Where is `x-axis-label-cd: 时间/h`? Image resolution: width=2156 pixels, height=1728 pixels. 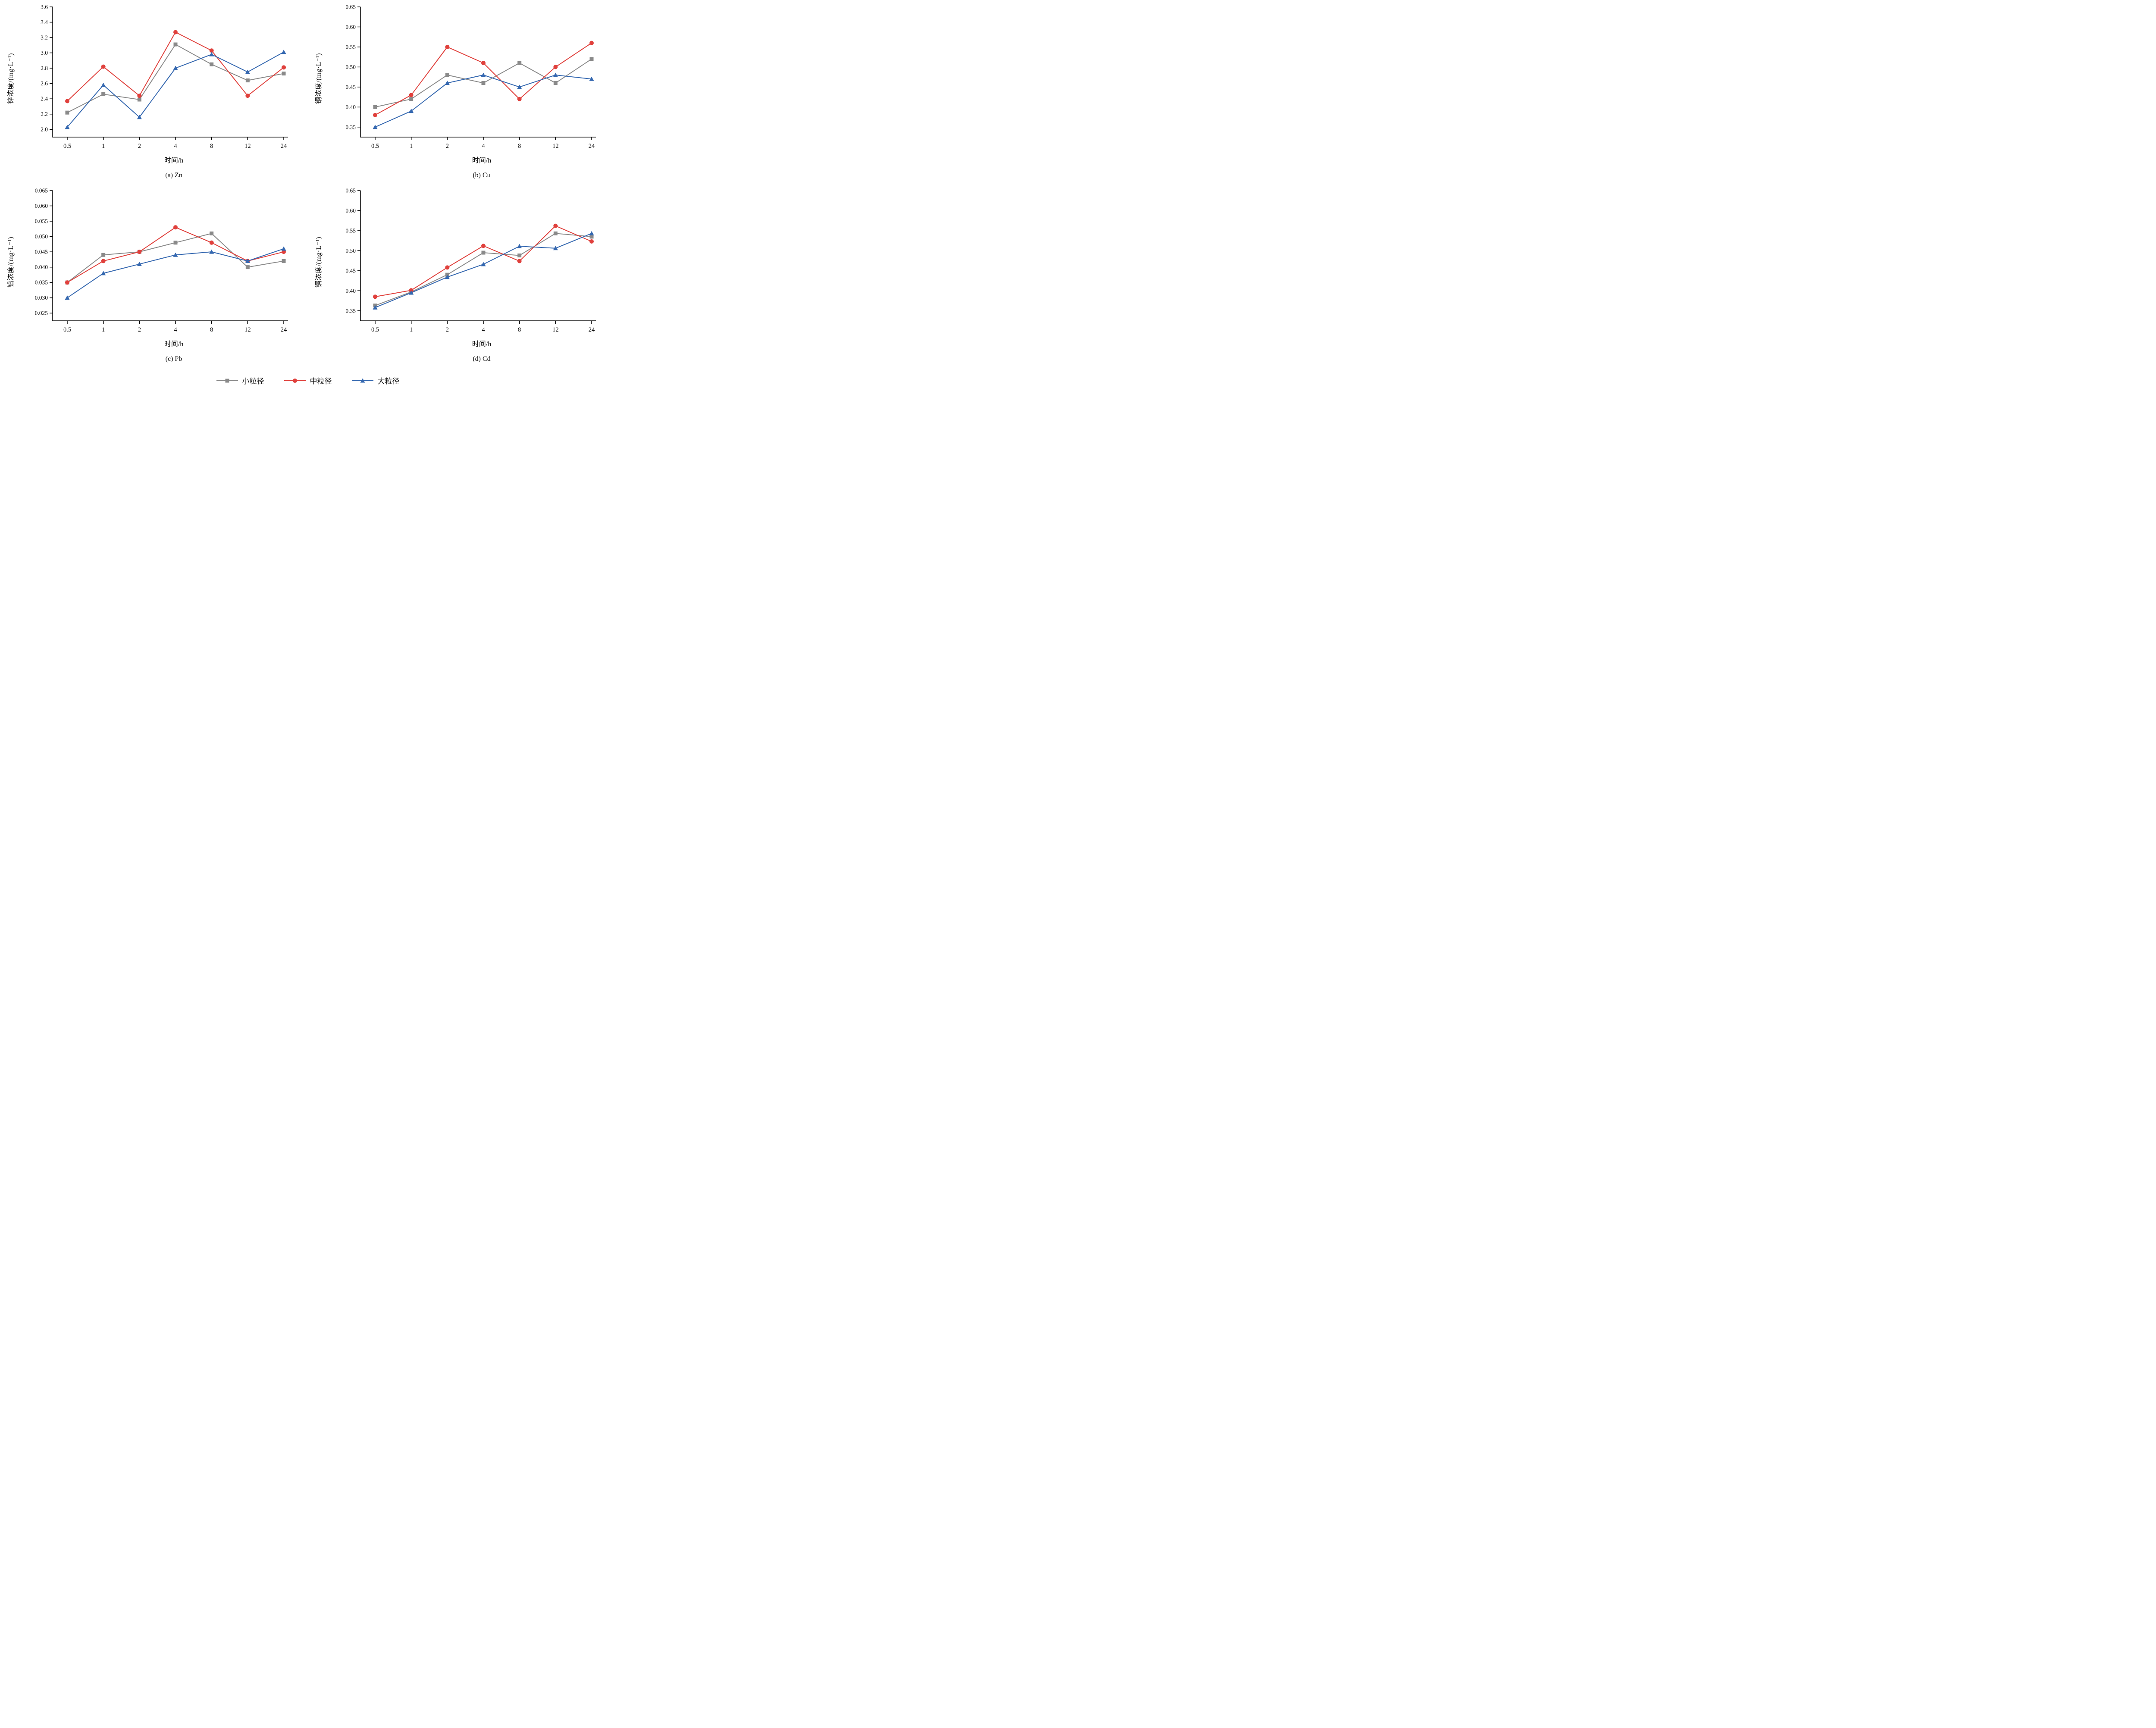 x-axis-label-cd: 时间/h is located at coordinates (482, 345).